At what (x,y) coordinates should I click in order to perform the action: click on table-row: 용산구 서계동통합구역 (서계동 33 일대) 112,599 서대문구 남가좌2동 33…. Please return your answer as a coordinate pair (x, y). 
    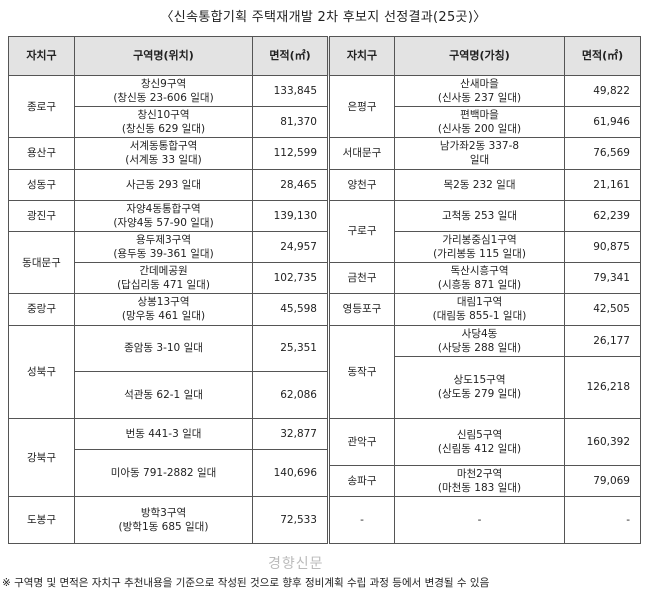
    Looking at the image, I should click on (324, 153).